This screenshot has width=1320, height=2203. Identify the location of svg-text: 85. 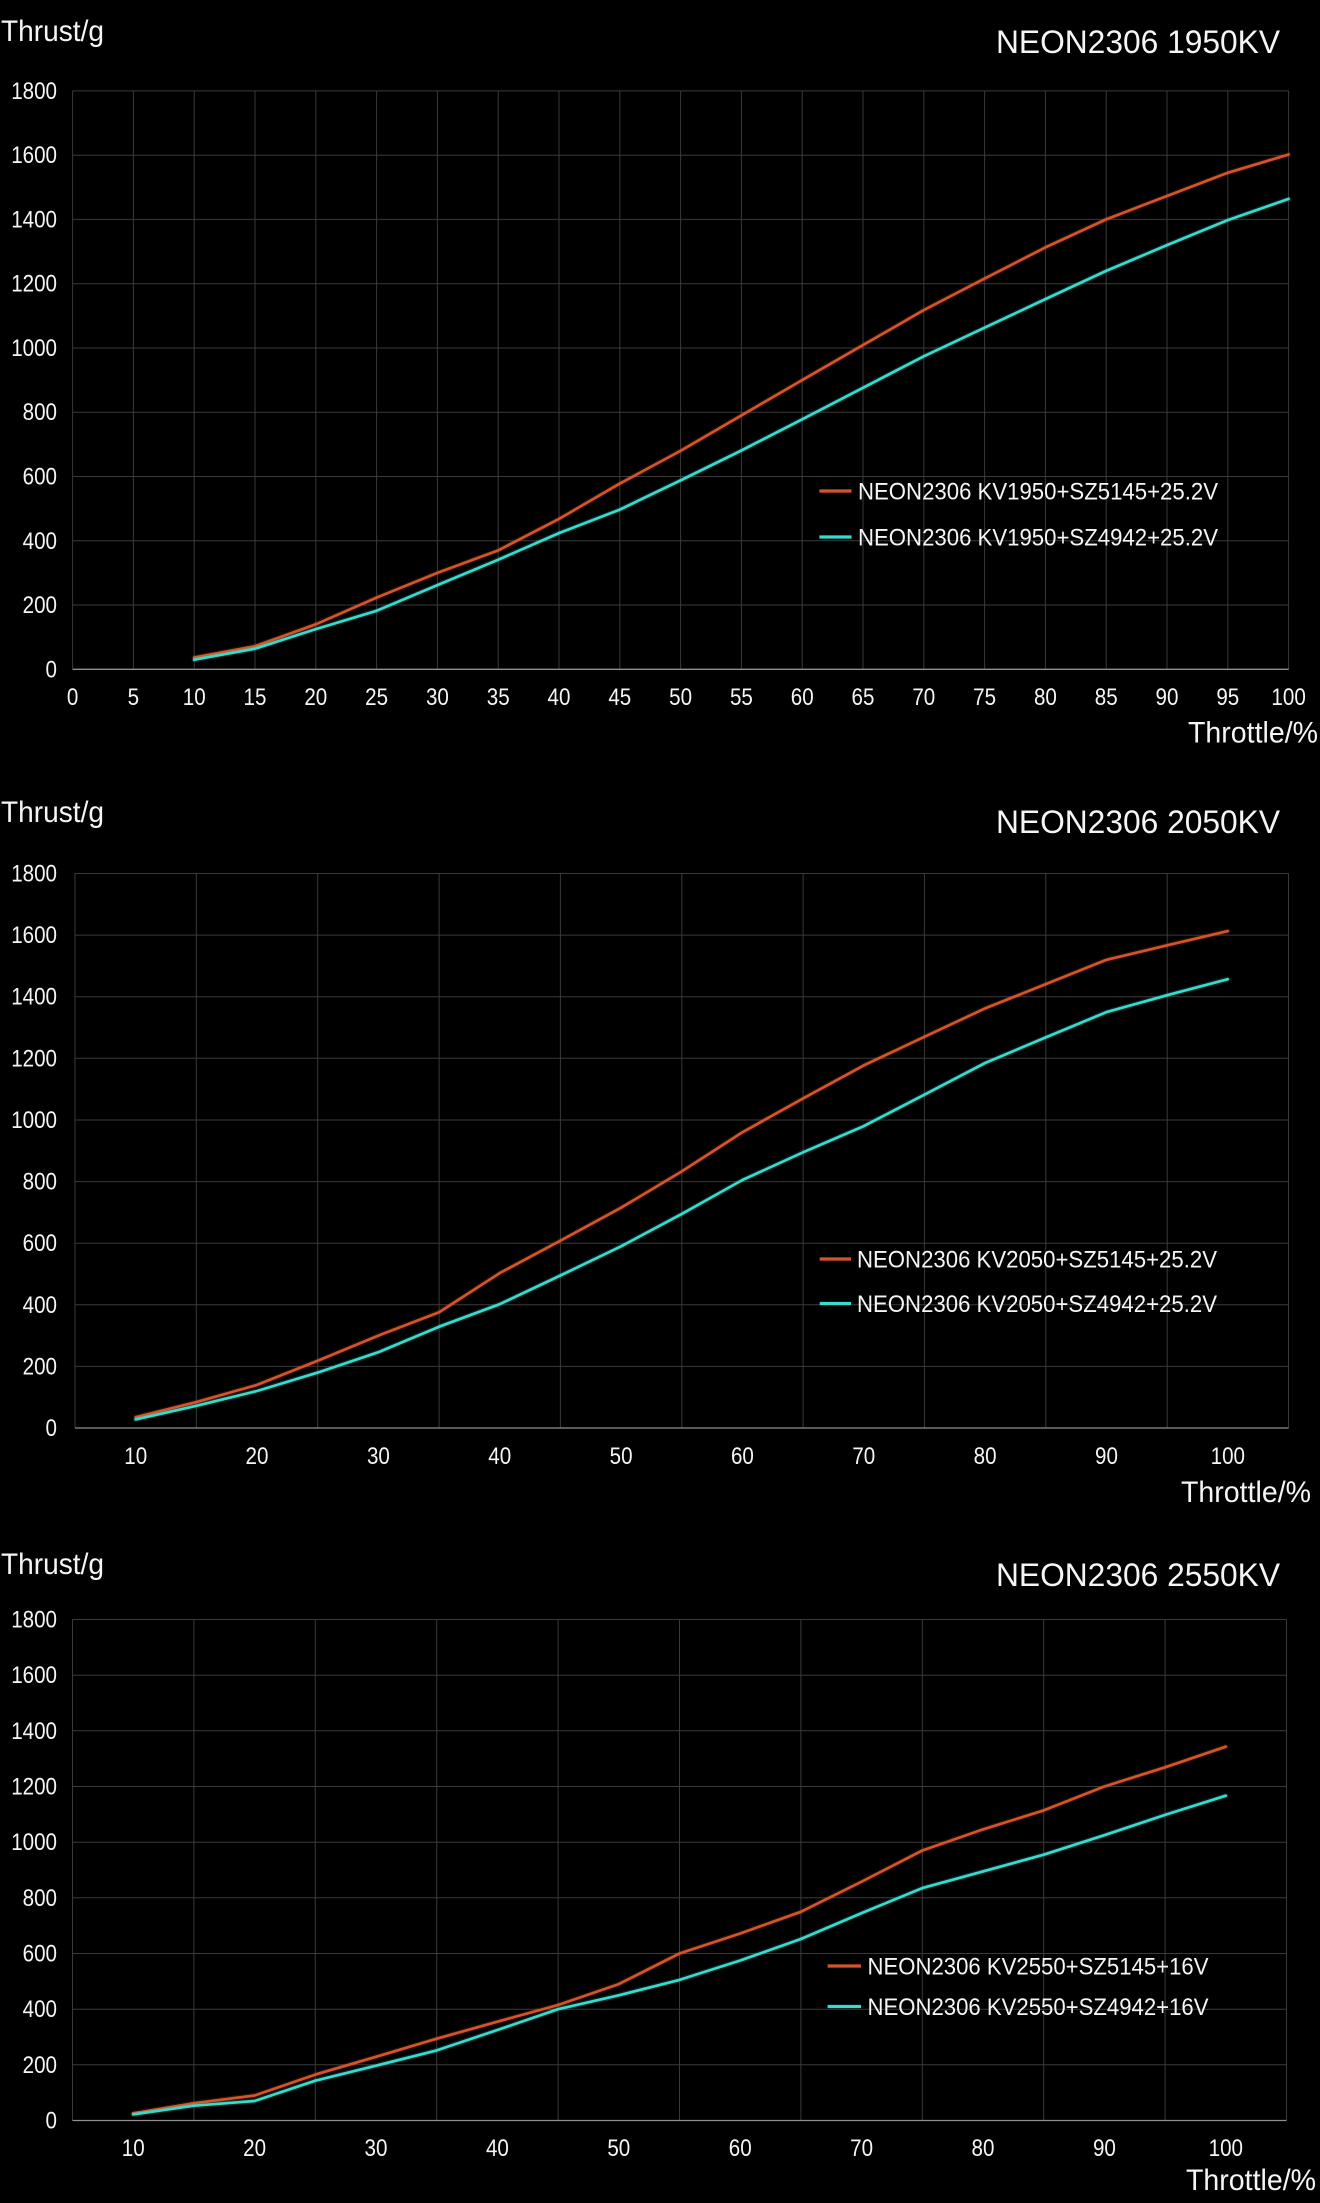
(1106, 697).